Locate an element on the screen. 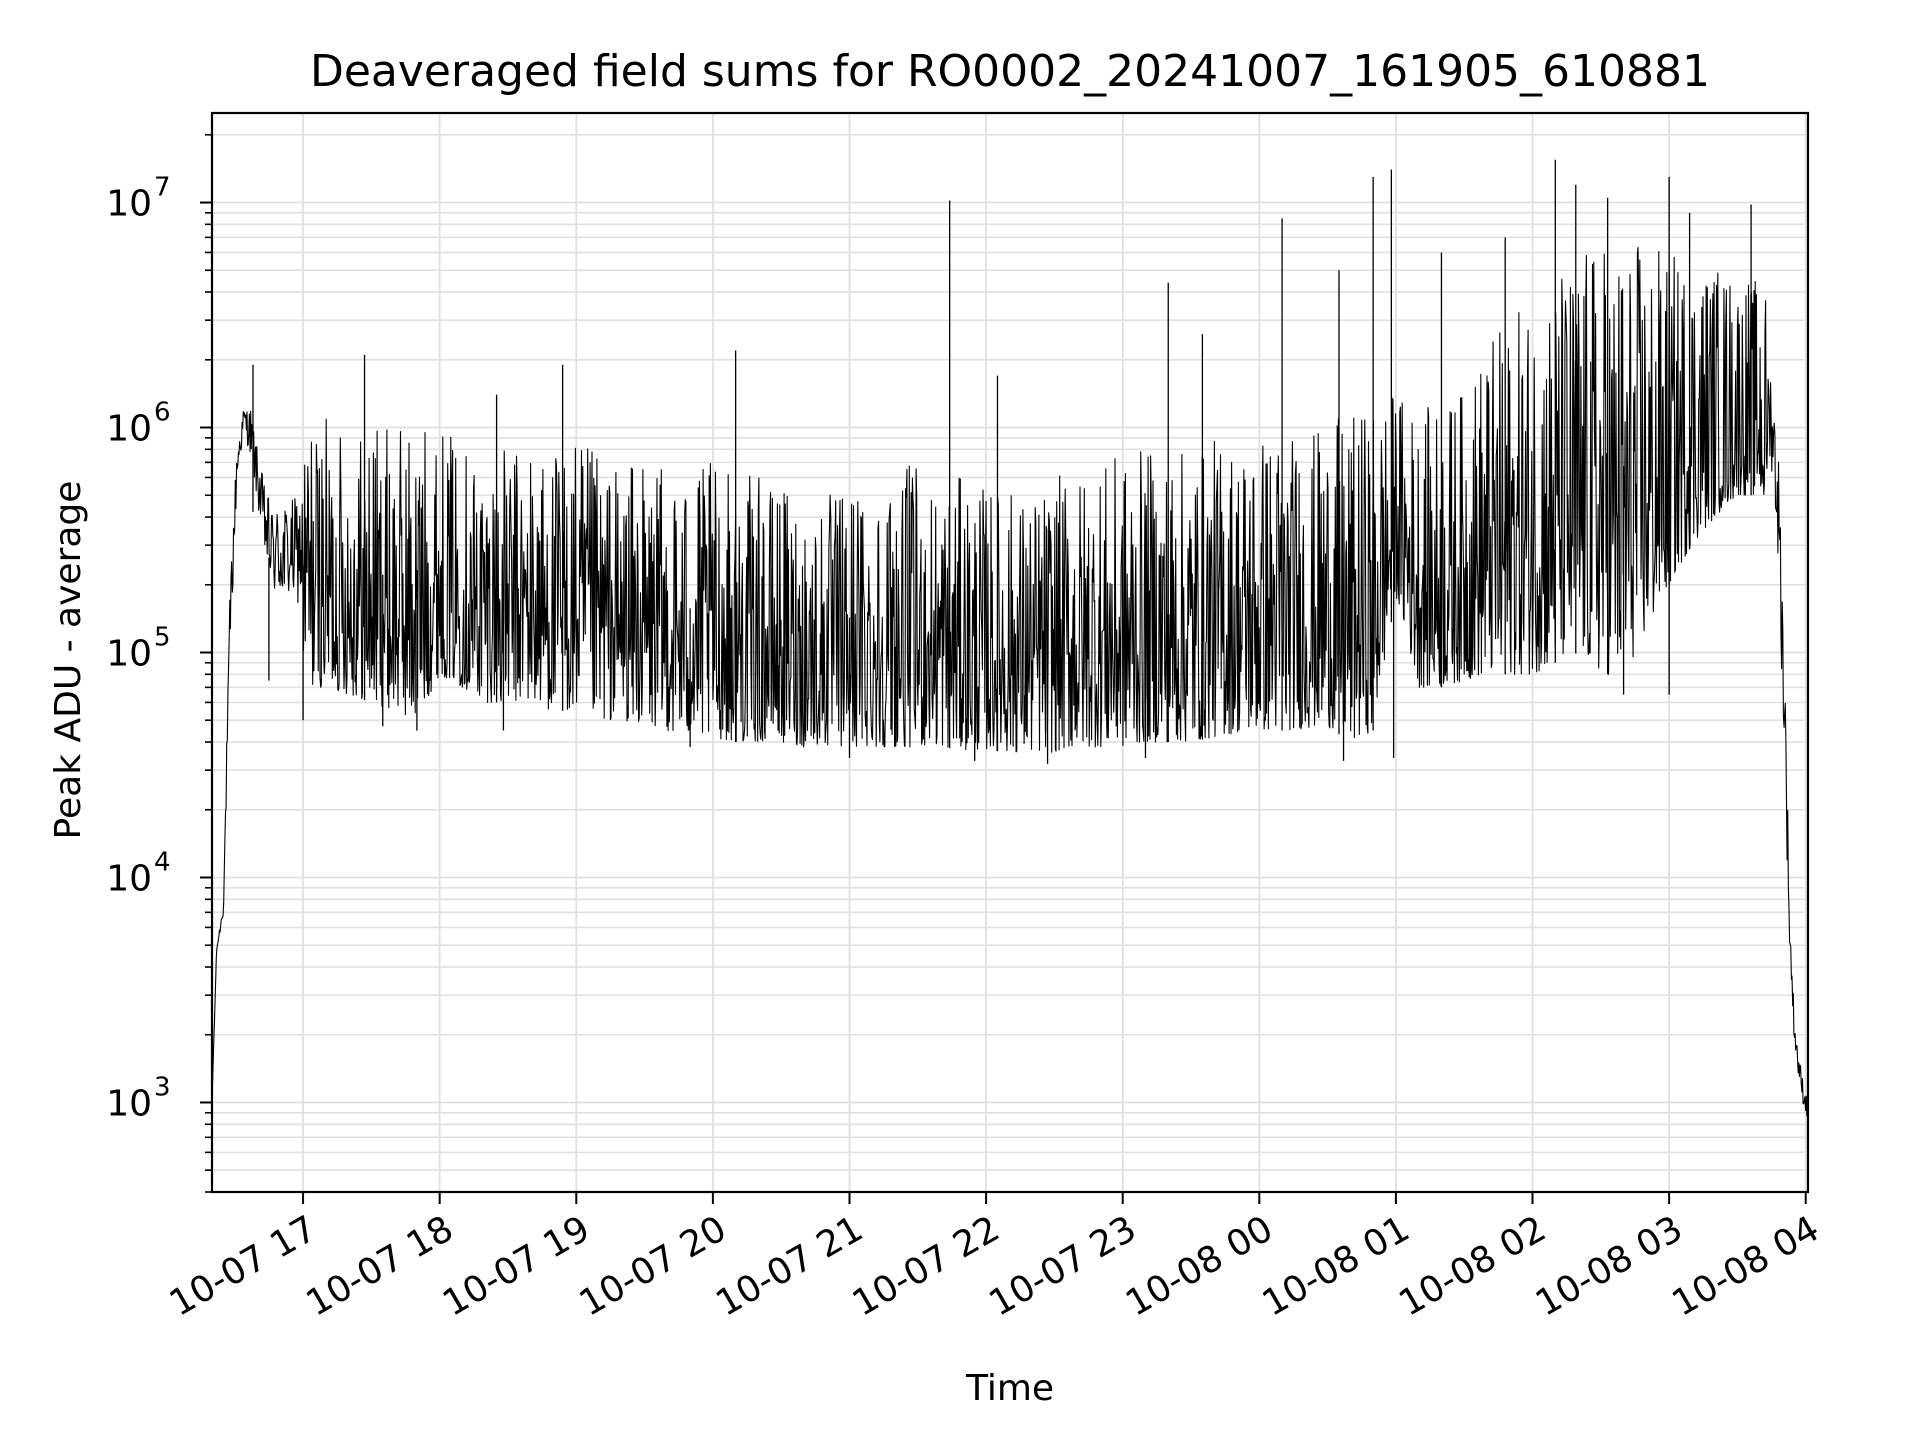 Image resolution: width=1920 pixels, height=1440 pixels. y-tick-exponent: 3 is located at coordinates (162, 1087).